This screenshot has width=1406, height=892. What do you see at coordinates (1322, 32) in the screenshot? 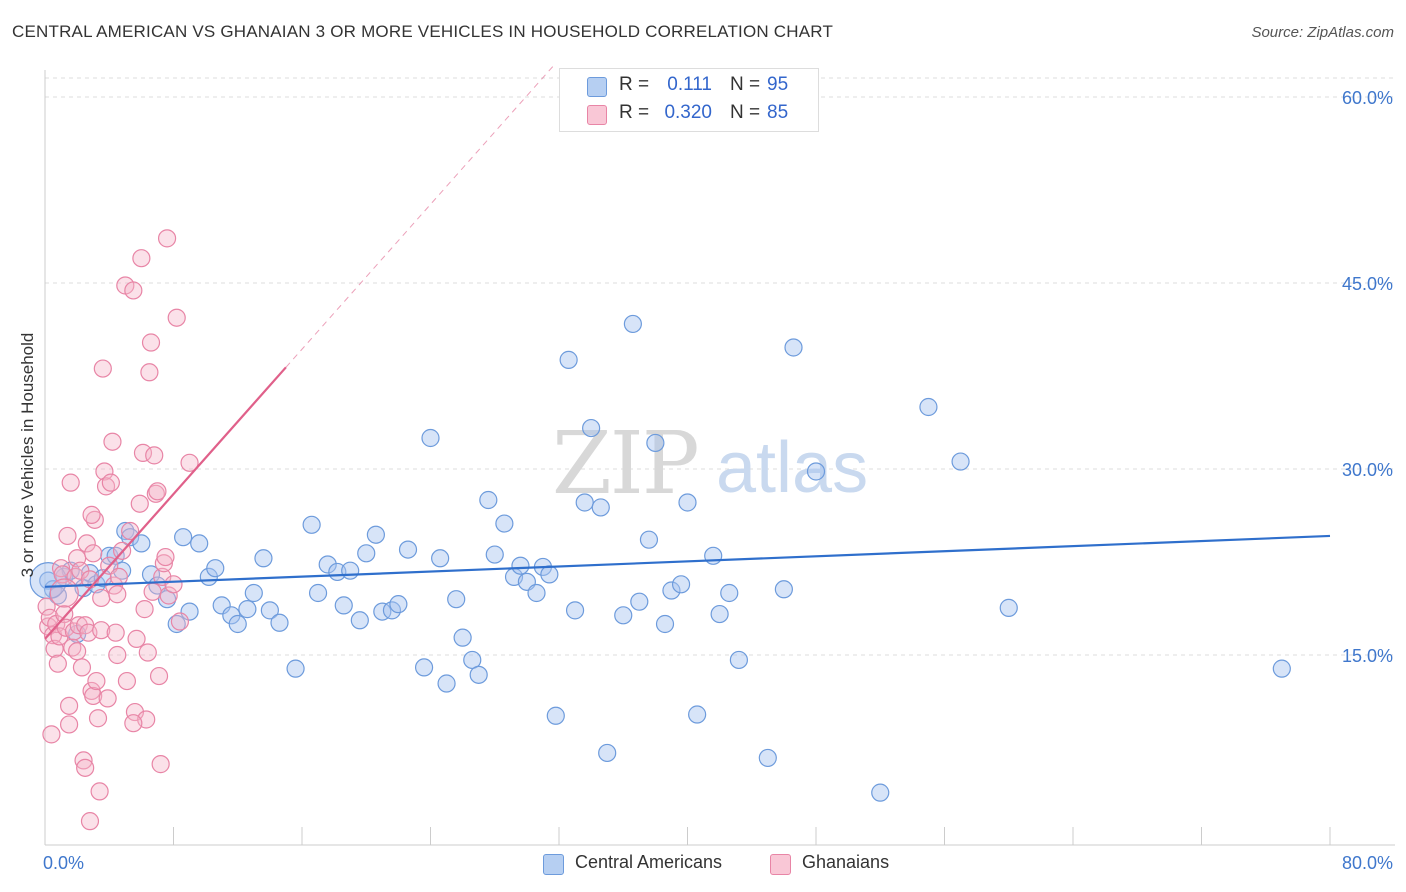
I see `source-label: Source: ZipAtlas.com` at bounding box center [1322, 32].